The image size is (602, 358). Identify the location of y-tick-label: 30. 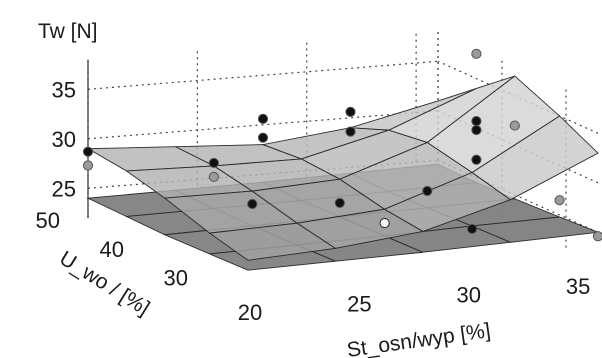
(176, 278).